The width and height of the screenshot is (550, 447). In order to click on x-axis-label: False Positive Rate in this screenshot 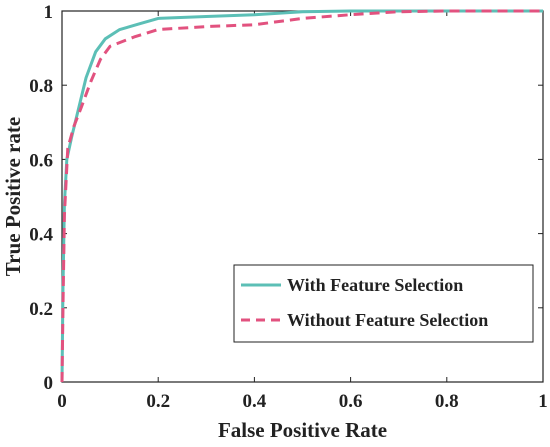, I will do `click(302, 430)`.